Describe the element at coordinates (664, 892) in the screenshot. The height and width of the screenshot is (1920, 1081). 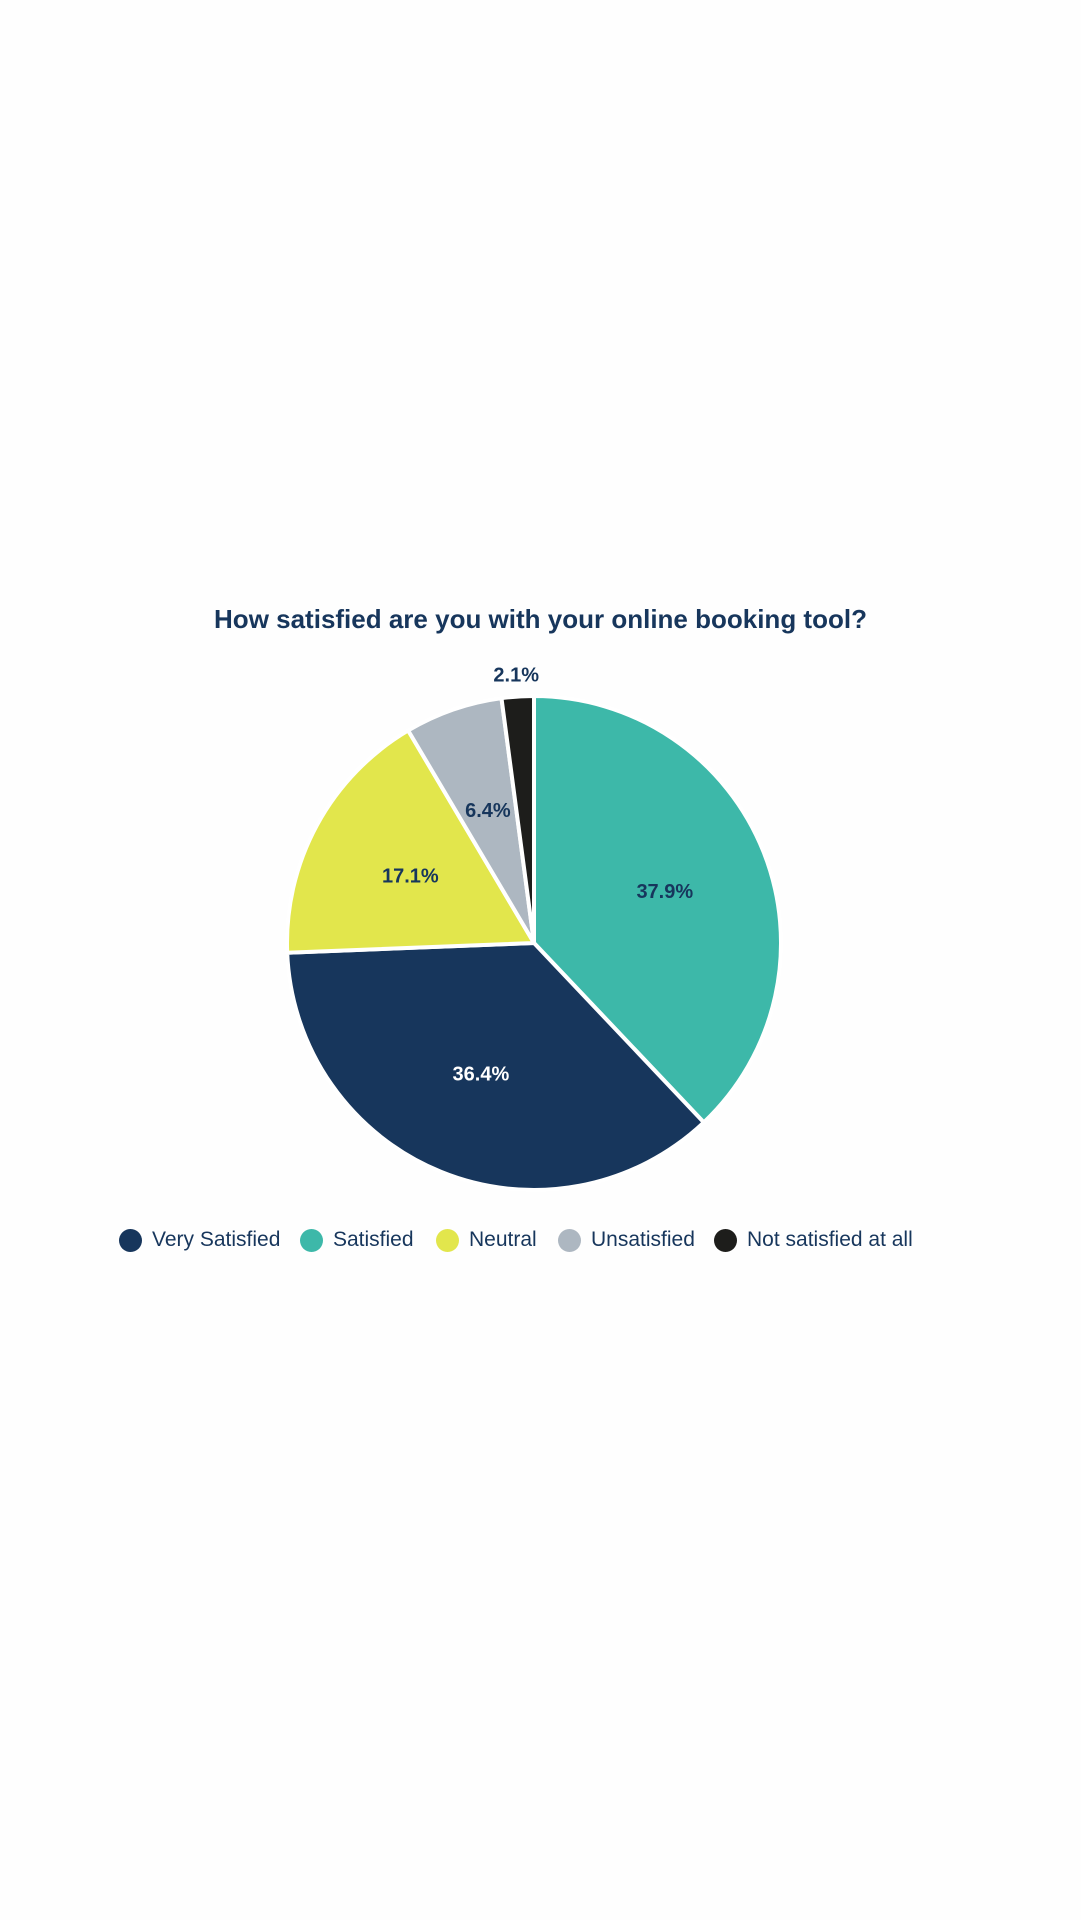
I see `data-label: 37.9%` at that location.